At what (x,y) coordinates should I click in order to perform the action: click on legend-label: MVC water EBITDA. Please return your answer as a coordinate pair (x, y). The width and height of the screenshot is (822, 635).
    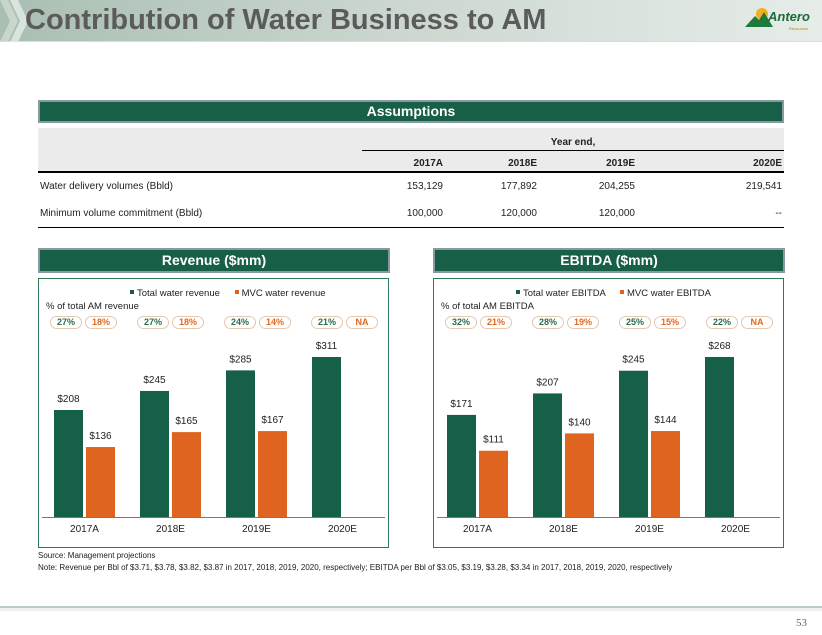
    Looking at the image, I should click on (669, 293).